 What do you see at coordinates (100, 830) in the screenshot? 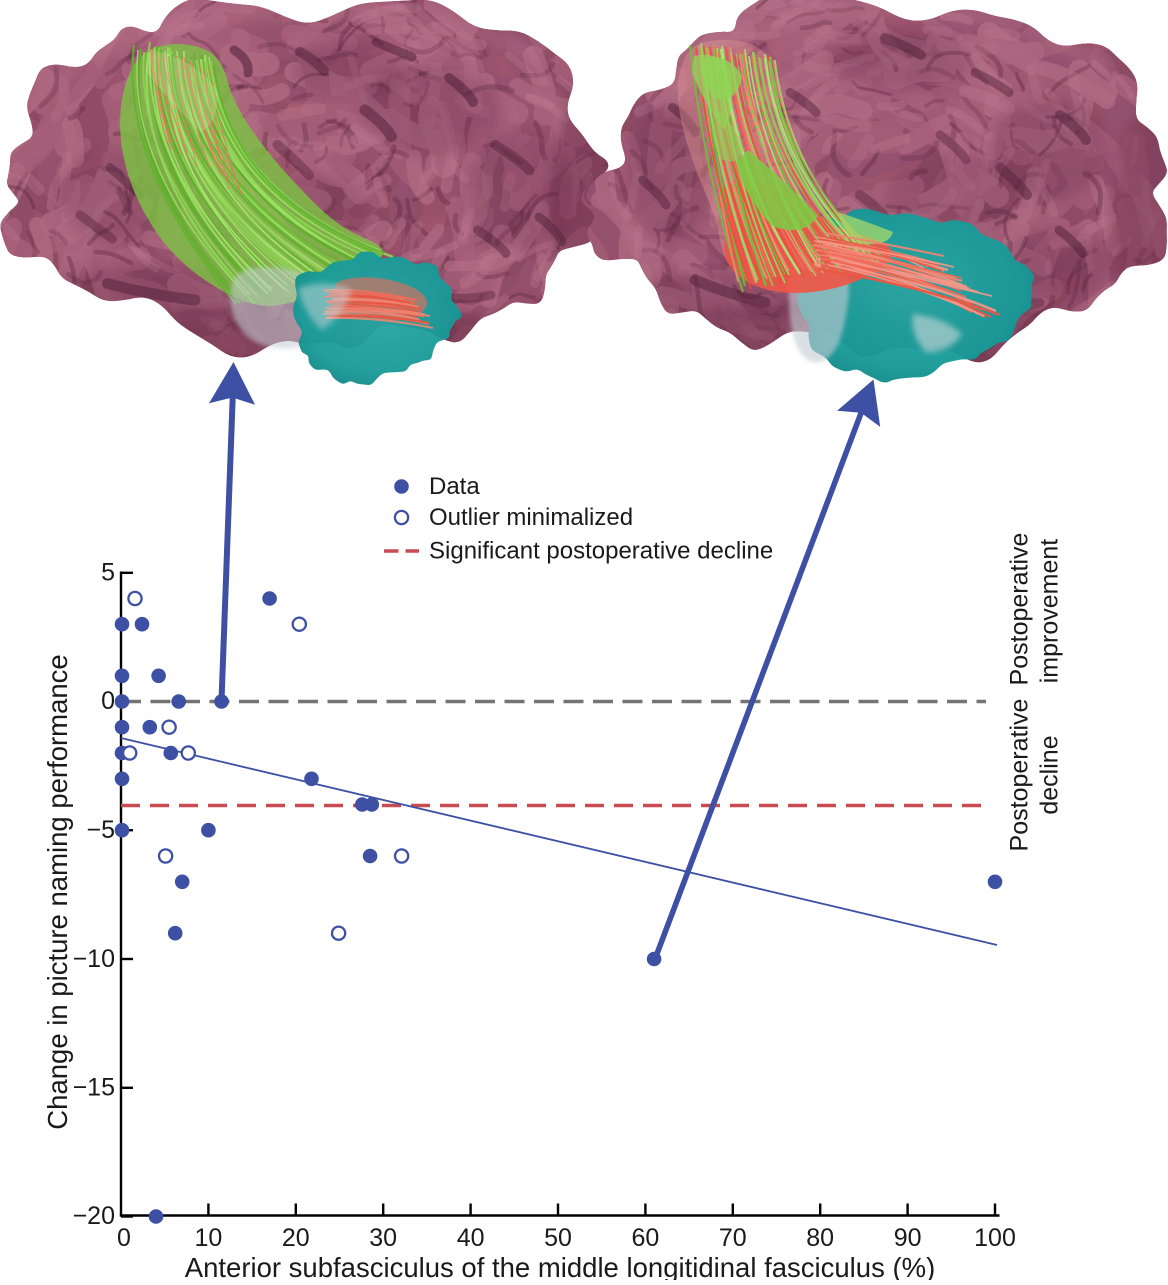
I see `svg-text: −5` at bounding box center [100, 830].